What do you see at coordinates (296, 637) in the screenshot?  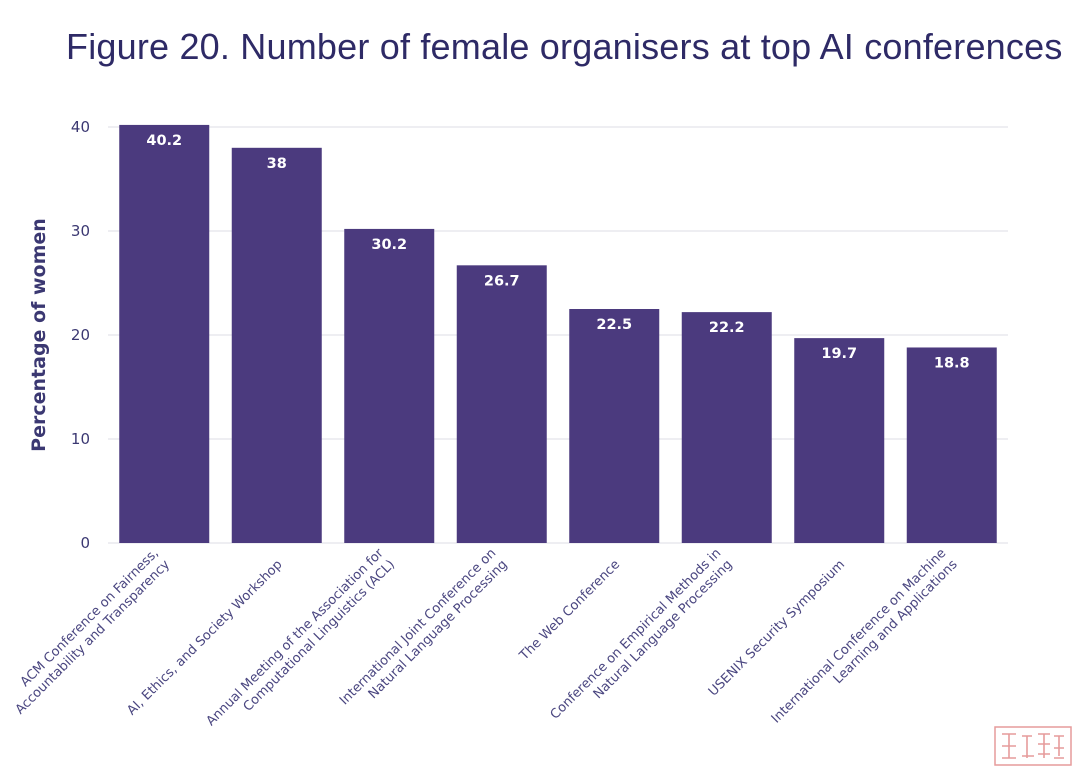 I see `x-tick-label-line: Annual Meeting of the Association for` at bounding box center [296, 637].